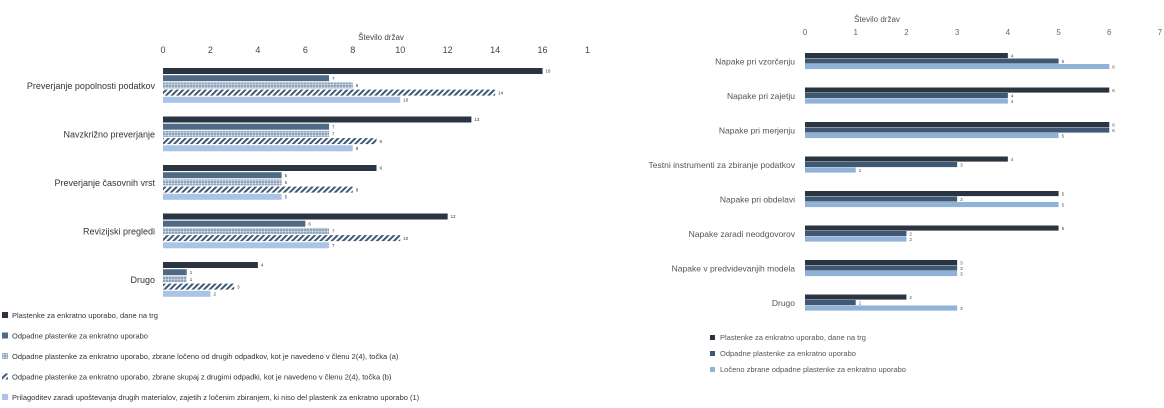 The height and width of the screenshot is (408, 1164). Describe the element at coordinates (305, 216) in the screenshot. I see `bar-revizijski-pregledi-s1` at that location.